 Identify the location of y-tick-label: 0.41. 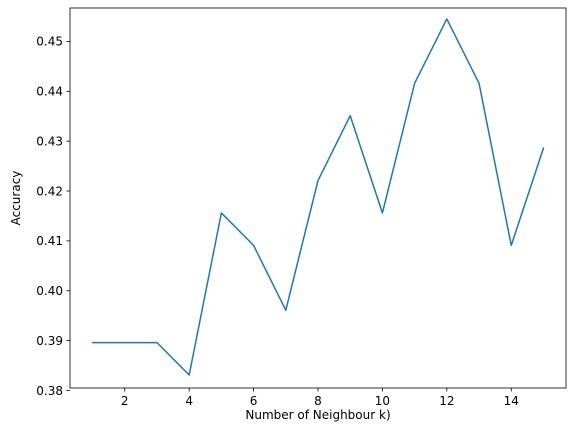
(49, 241).